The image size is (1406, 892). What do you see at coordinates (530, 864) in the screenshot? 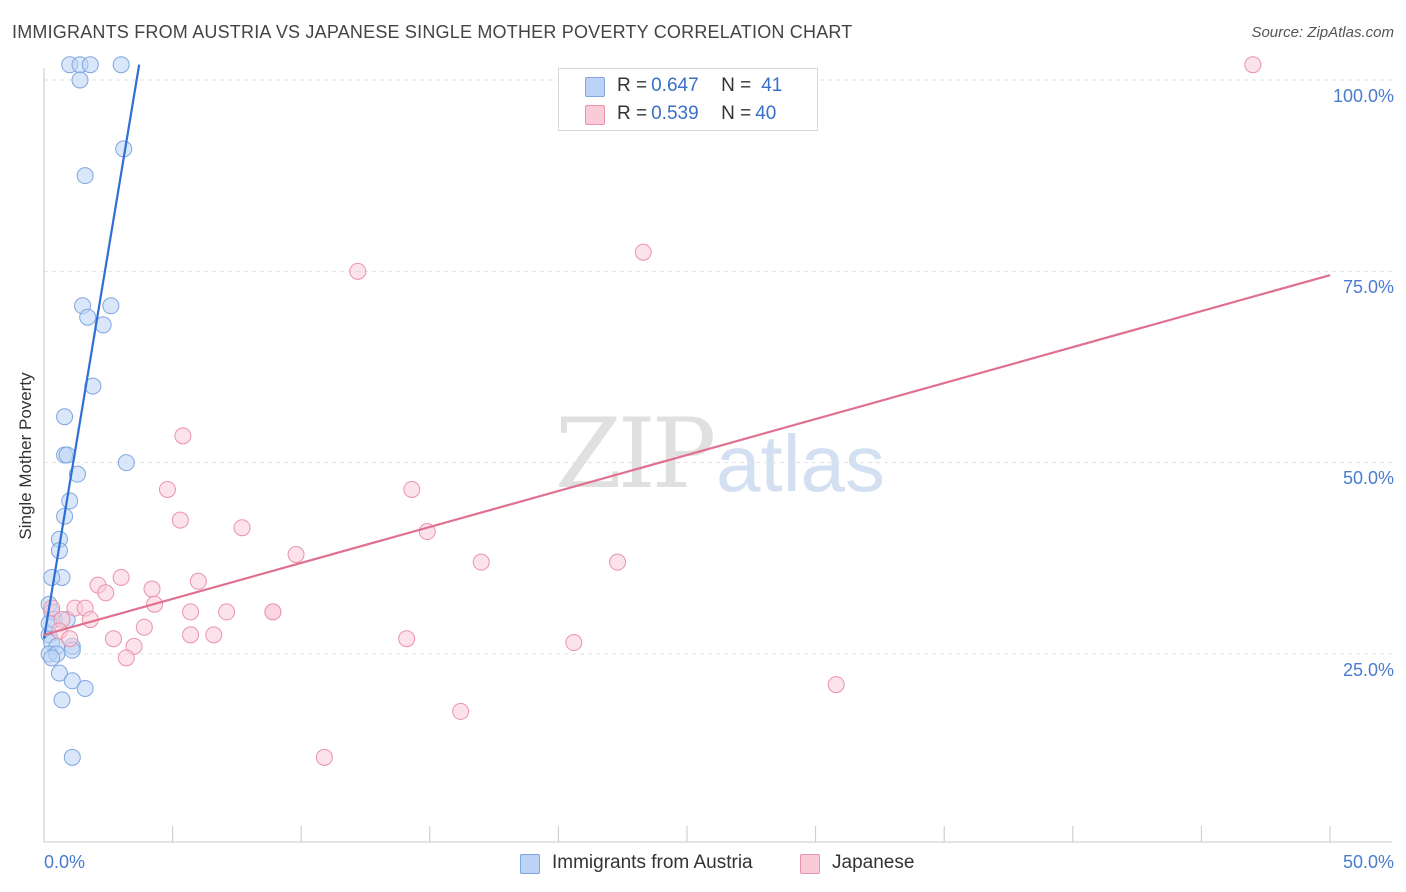
I see `bottom-legend-swatch-austria` at bounding box center [530, 864].